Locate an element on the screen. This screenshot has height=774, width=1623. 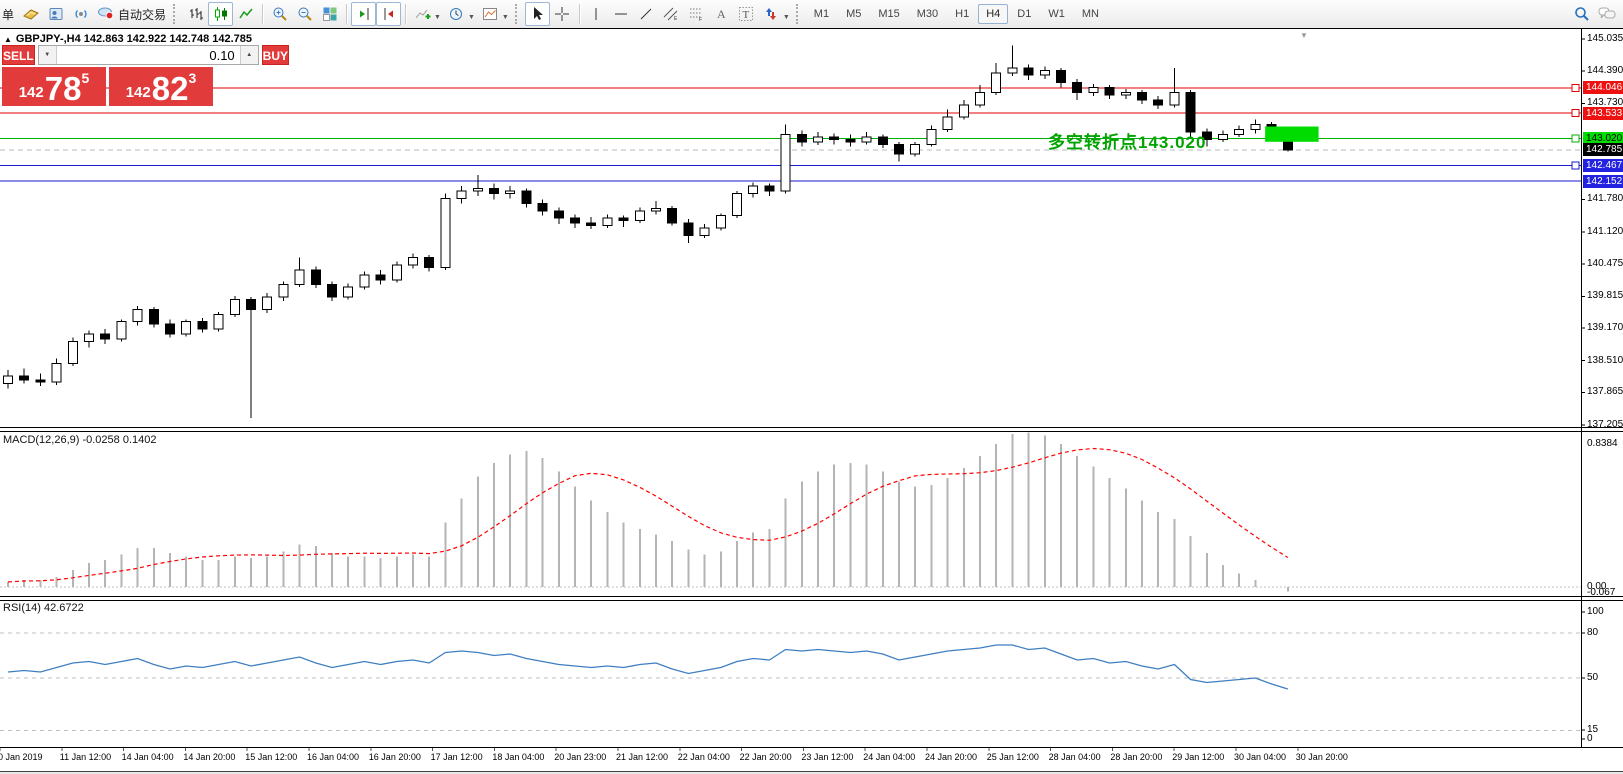
price-badge: 142.152 is located at coordinates (1603, 181).